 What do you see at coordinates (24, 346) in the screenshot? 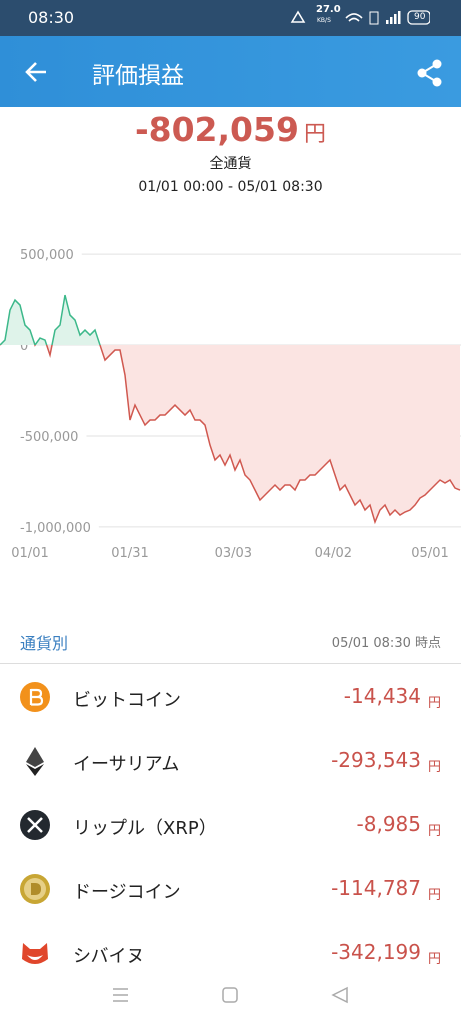
I see `y-tick-label: 0` at bounding box center [24, 346].